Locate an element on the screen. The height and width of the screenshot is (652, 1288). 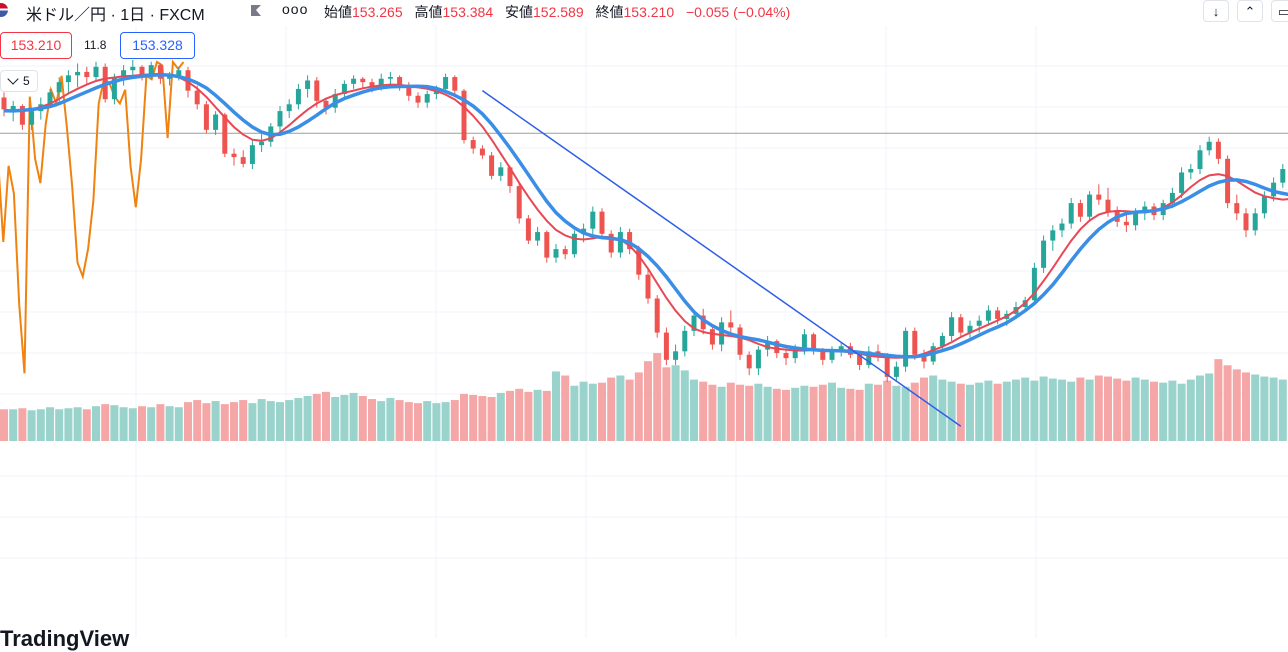
flag-marker-icon is located at coordinates (256, 10).